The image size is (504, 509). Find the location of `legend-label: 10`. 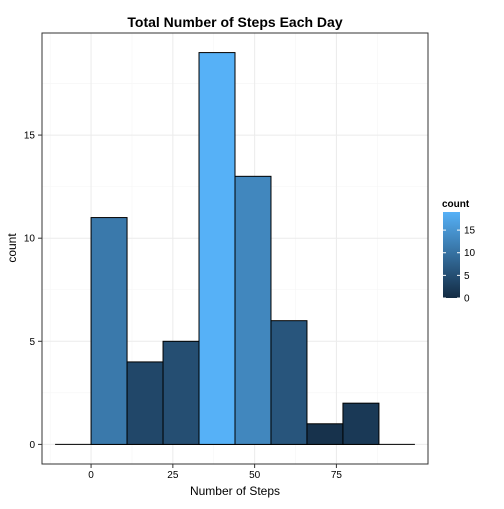

legend-label: 10 is located at coordinates (470, 253).